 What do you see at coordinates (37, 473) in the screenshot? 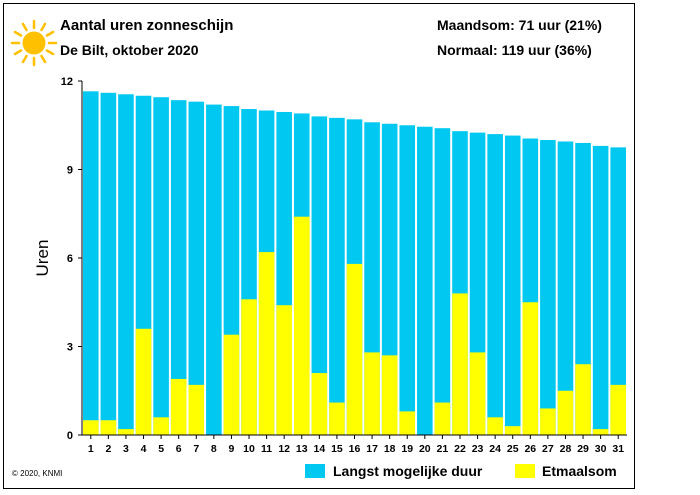
I see `copyright-text: © 2020, KNMI` at bounding box center [37, 473].